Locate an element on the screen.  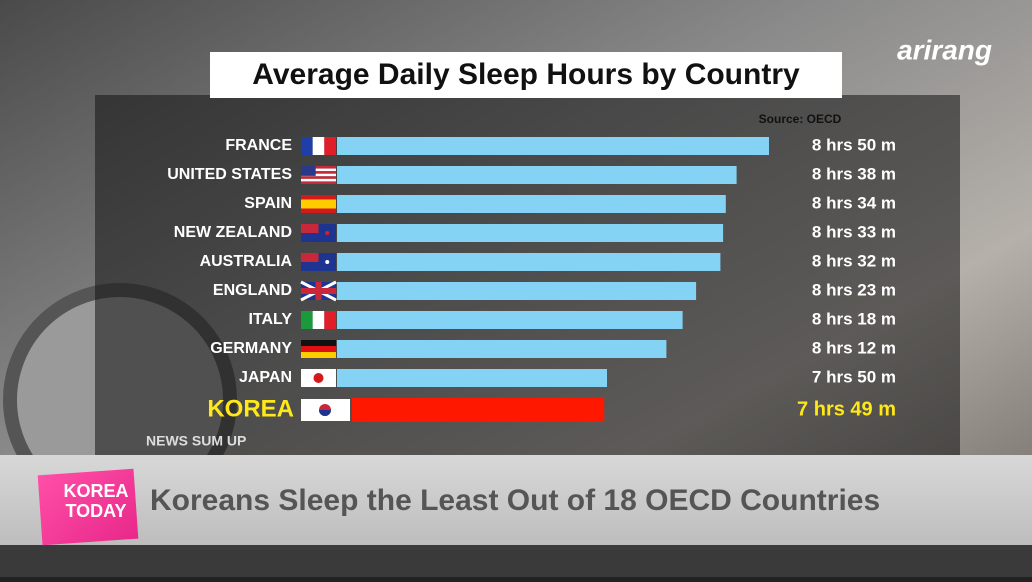
category-label: ITALY is located at coordinates (270, 319).